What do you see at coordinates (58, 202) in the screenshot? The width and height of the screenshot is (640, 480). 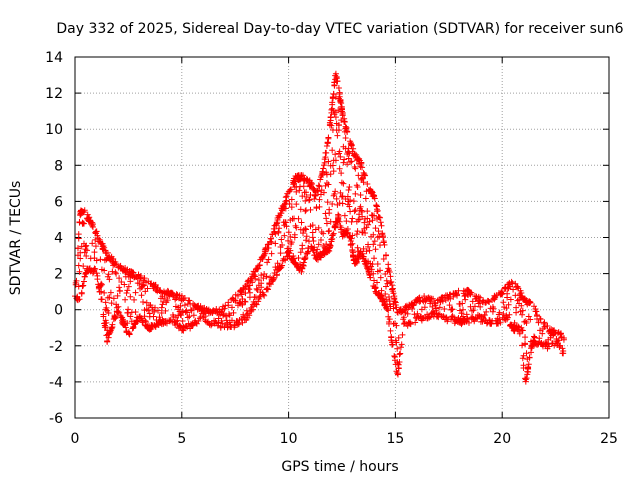 I see `y-tick-label: 6` at bounding box center [58, 202].